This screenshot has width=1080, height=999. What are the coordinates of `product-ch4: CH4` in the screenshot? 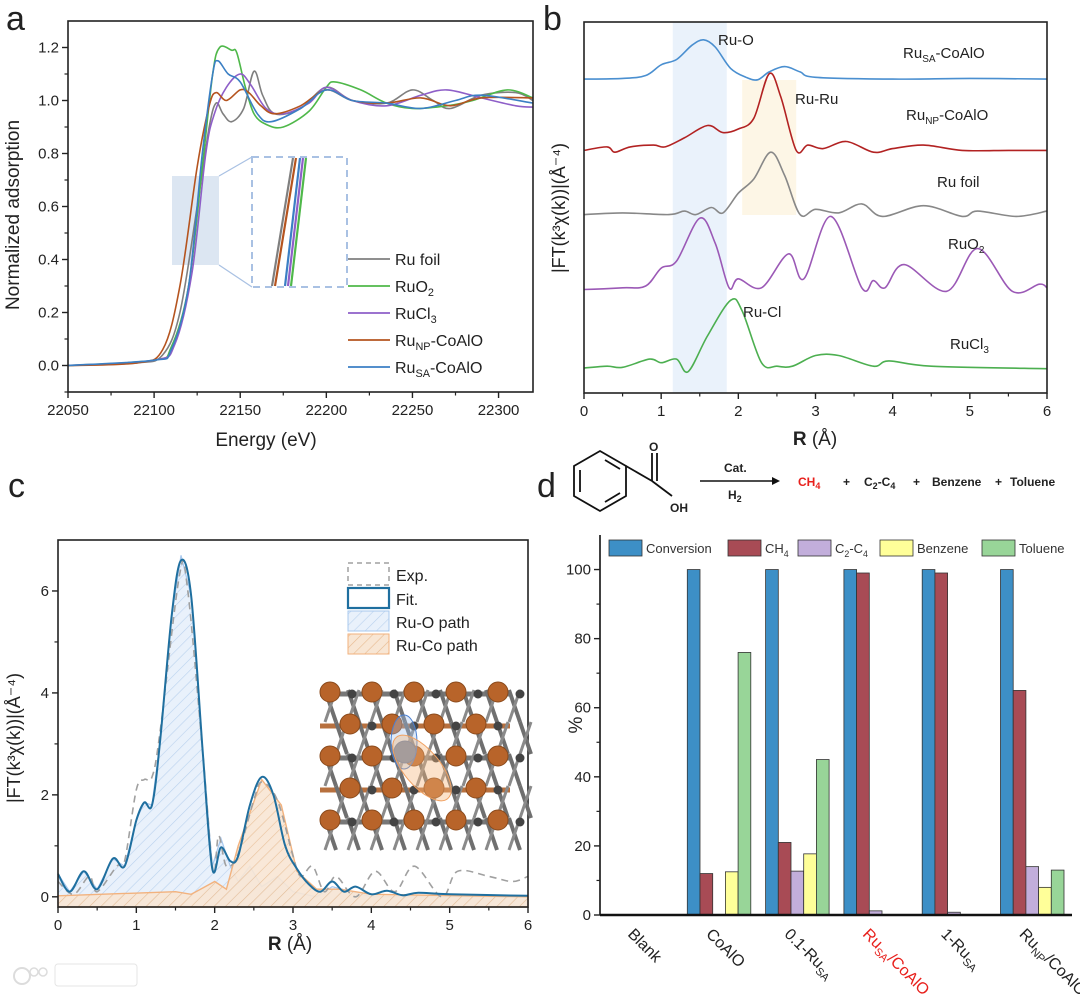 It's located at (809, 483).